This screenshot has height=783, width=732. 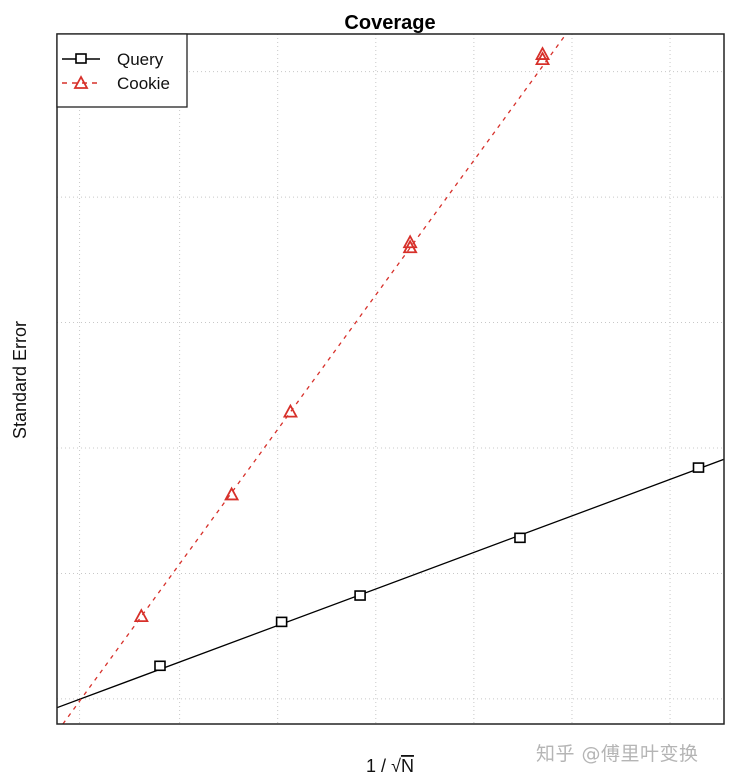 What do you see at coordinates (378, 766) in the screenshot?
I see `x-label-prefix: 1 /` at bounding box center [378, 766].